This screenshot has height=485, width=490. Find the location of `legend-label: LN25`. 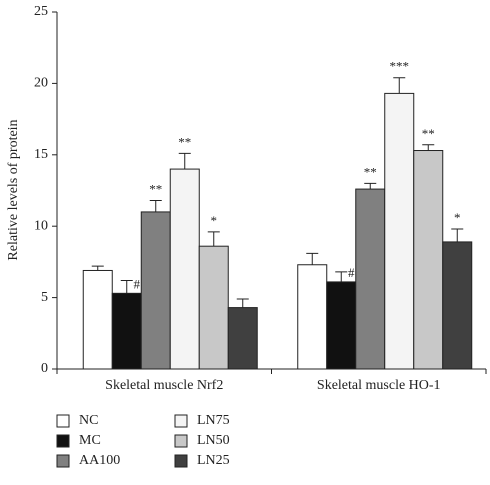

legend-label: LN25 is located at coordinates (213, 460).